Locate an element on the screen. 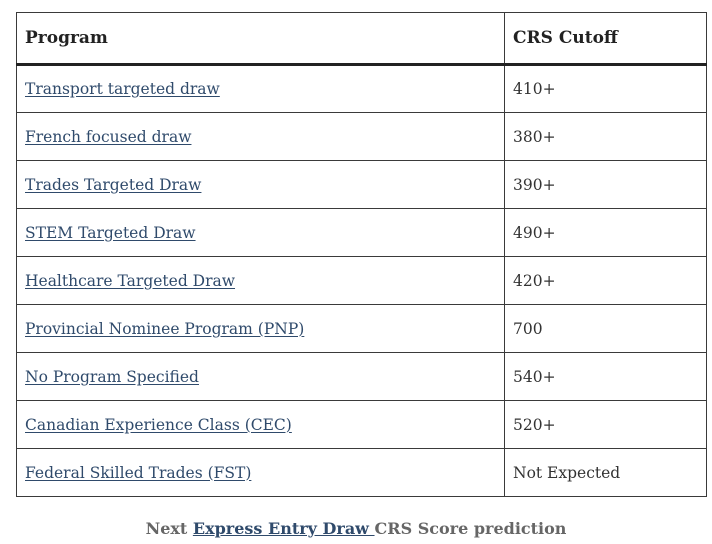  table-row: Trades Targeted Draw 390+ is located at coordinates (361, 184).